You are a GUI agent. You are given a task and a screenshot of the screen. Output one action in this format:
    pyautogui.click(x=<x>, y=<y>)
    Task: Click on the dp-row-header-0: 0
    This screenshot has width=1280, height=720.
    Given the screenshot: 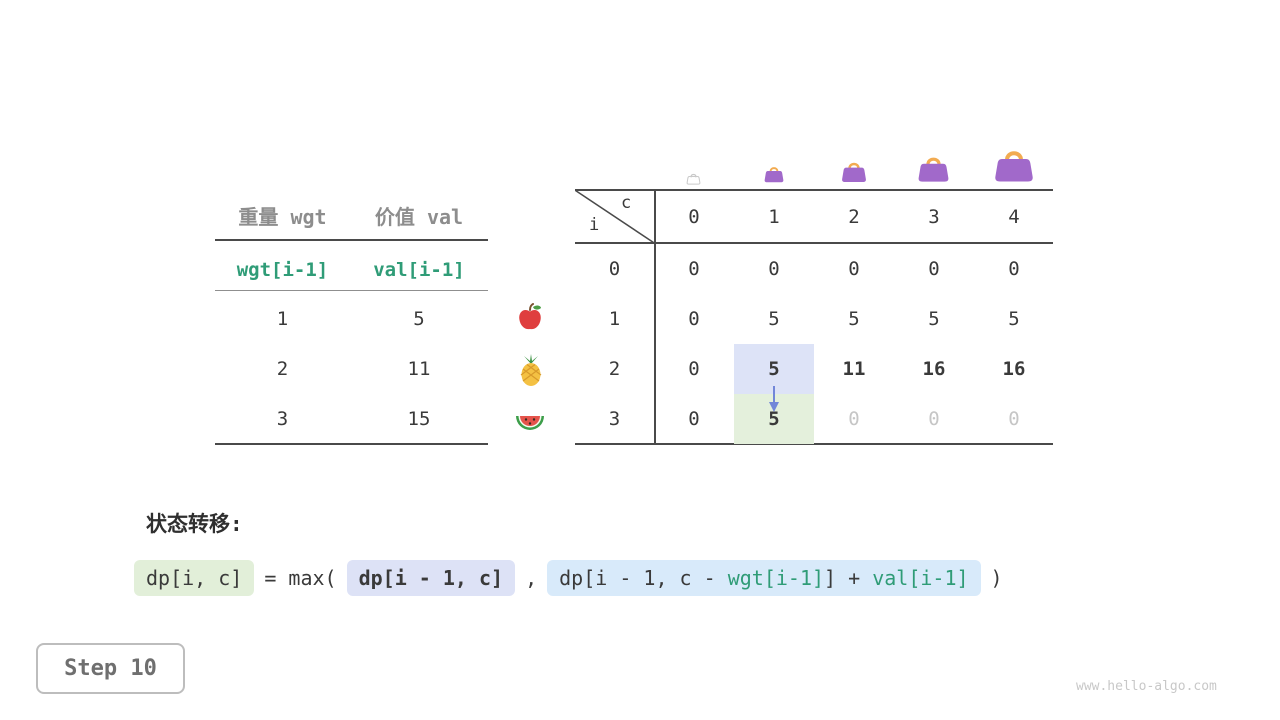 What is the action you would take?
    pyautogui.click(x=614, y=269)
    